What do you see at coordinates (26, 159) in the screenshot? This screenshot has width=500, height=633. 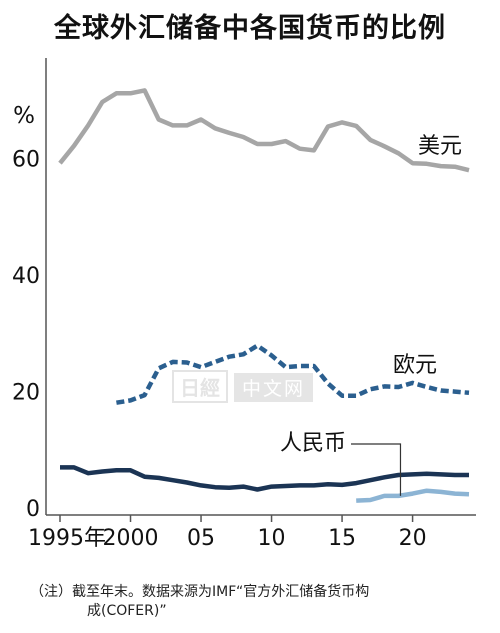 I see `y-tick-label-60: 60` at bounding box center [26, 159].